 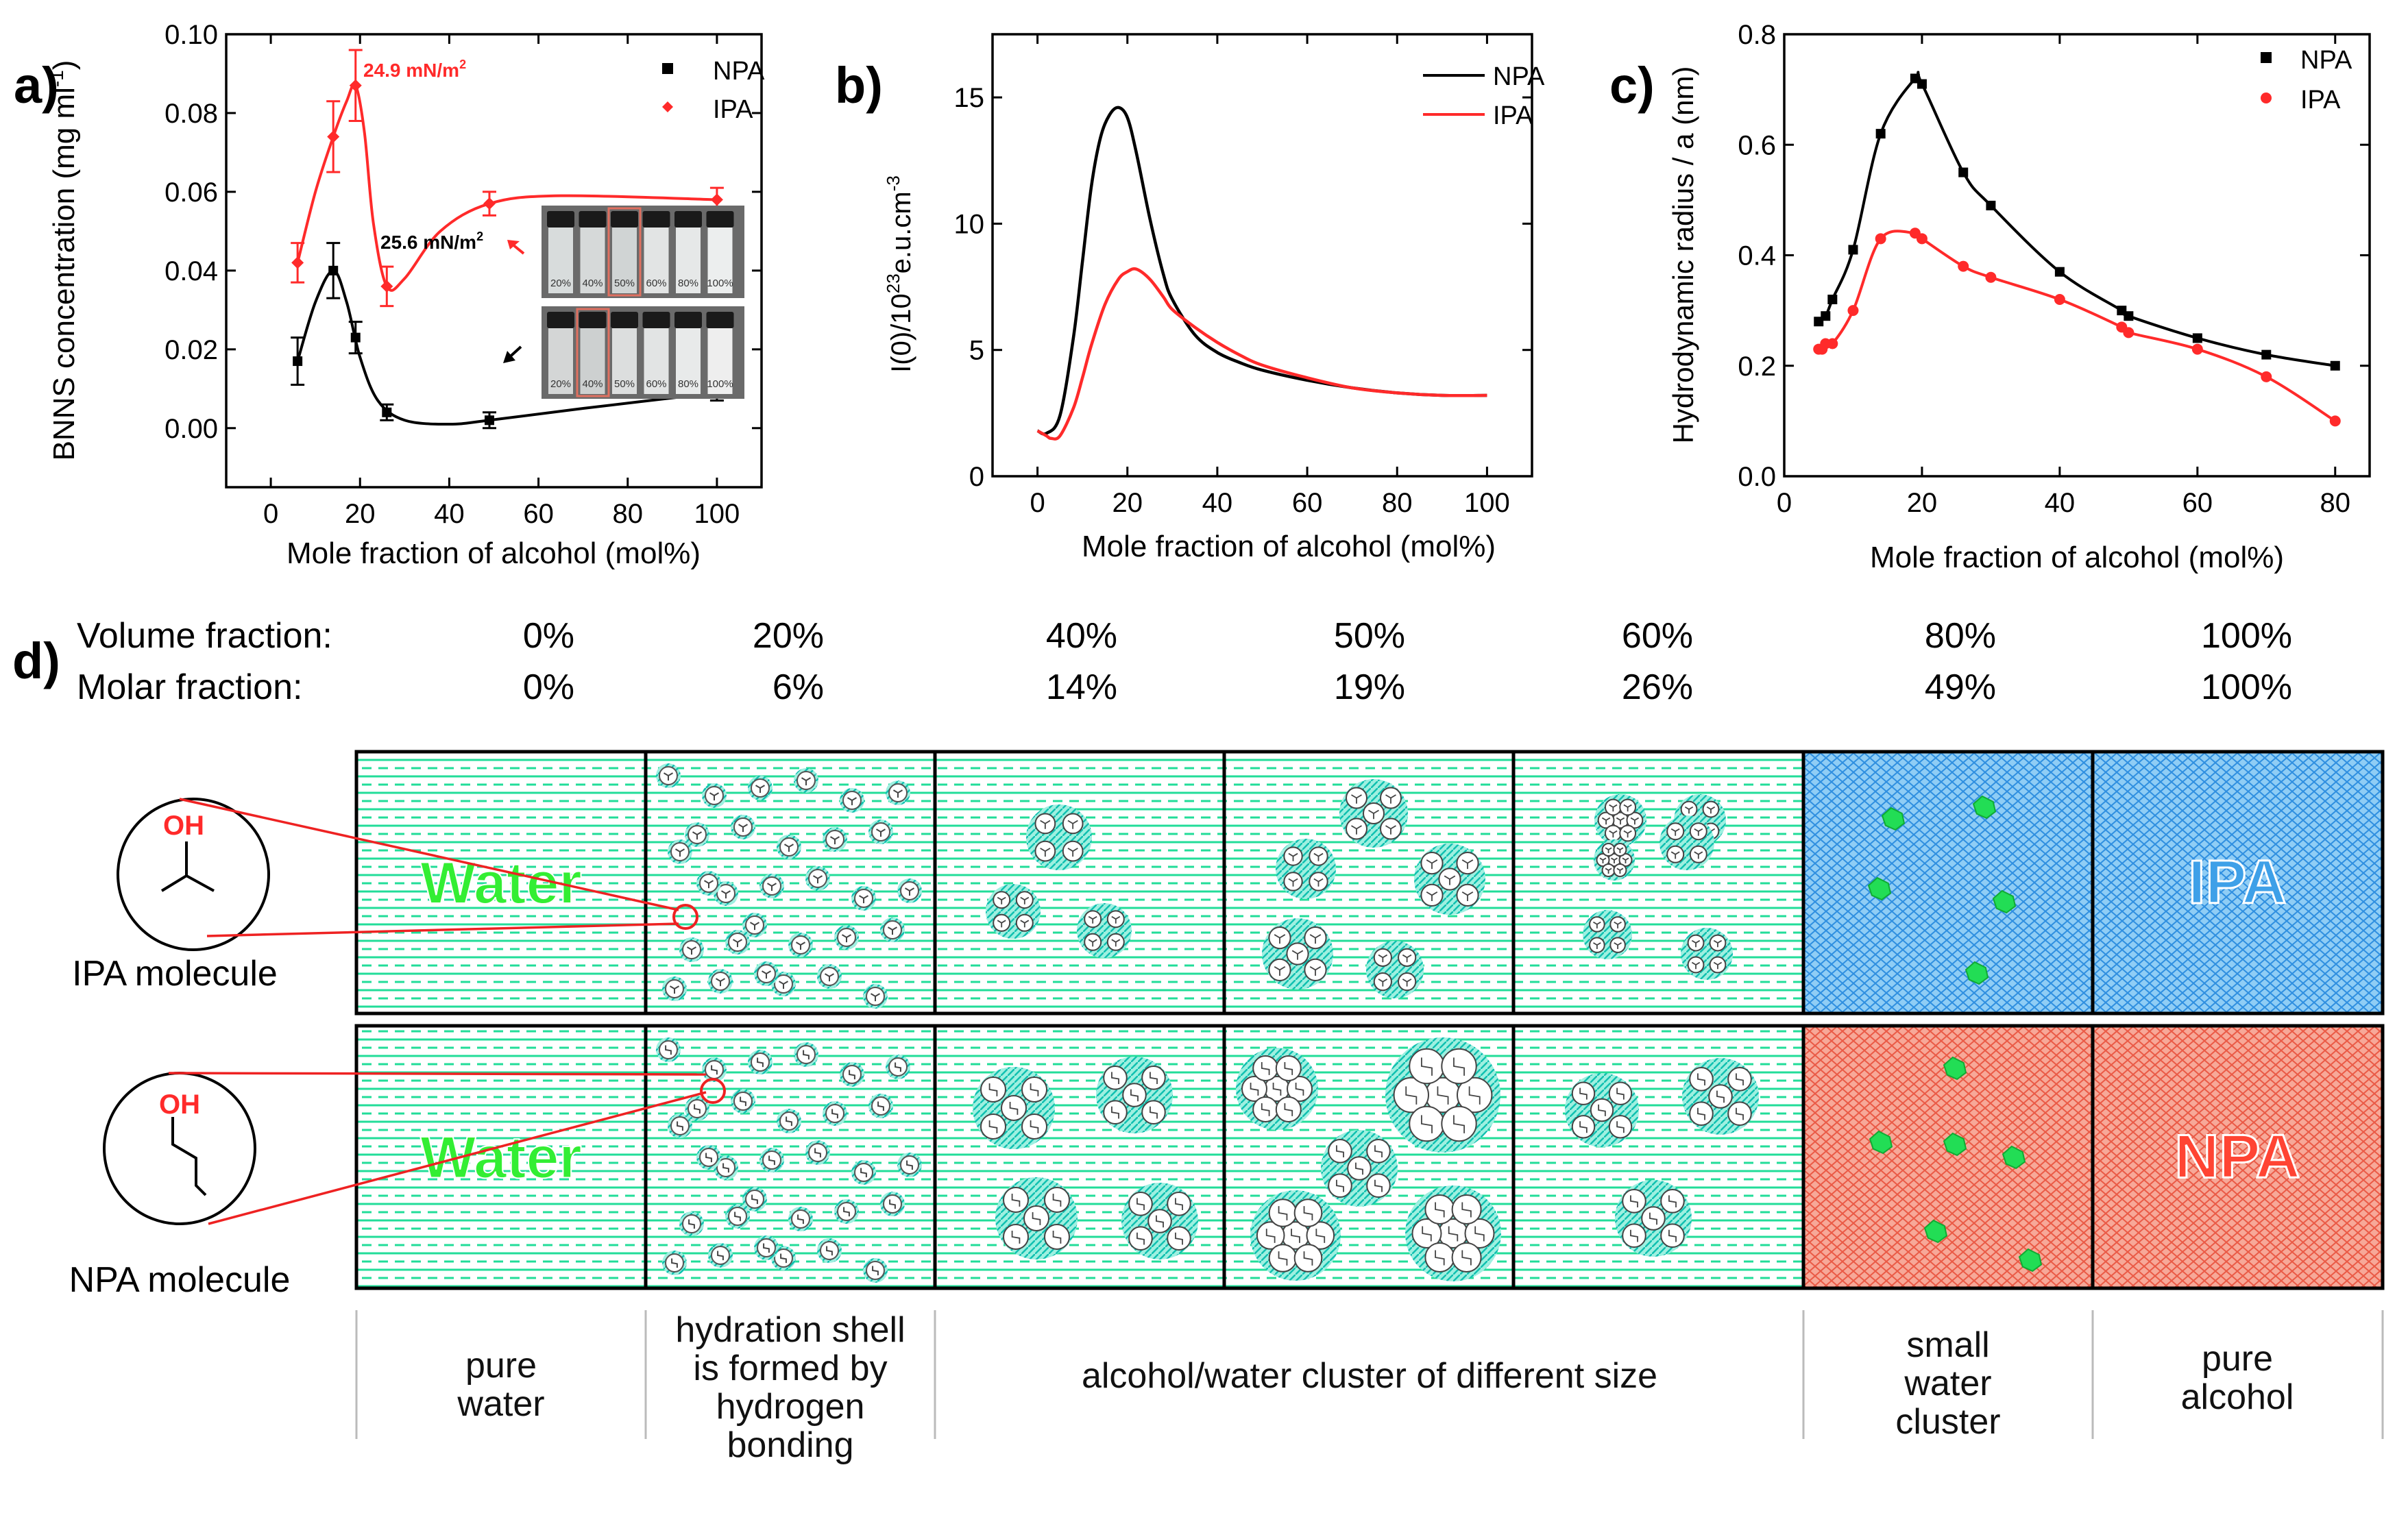 I want to click on column-caption: pure water, so click(x=501, y=1385).